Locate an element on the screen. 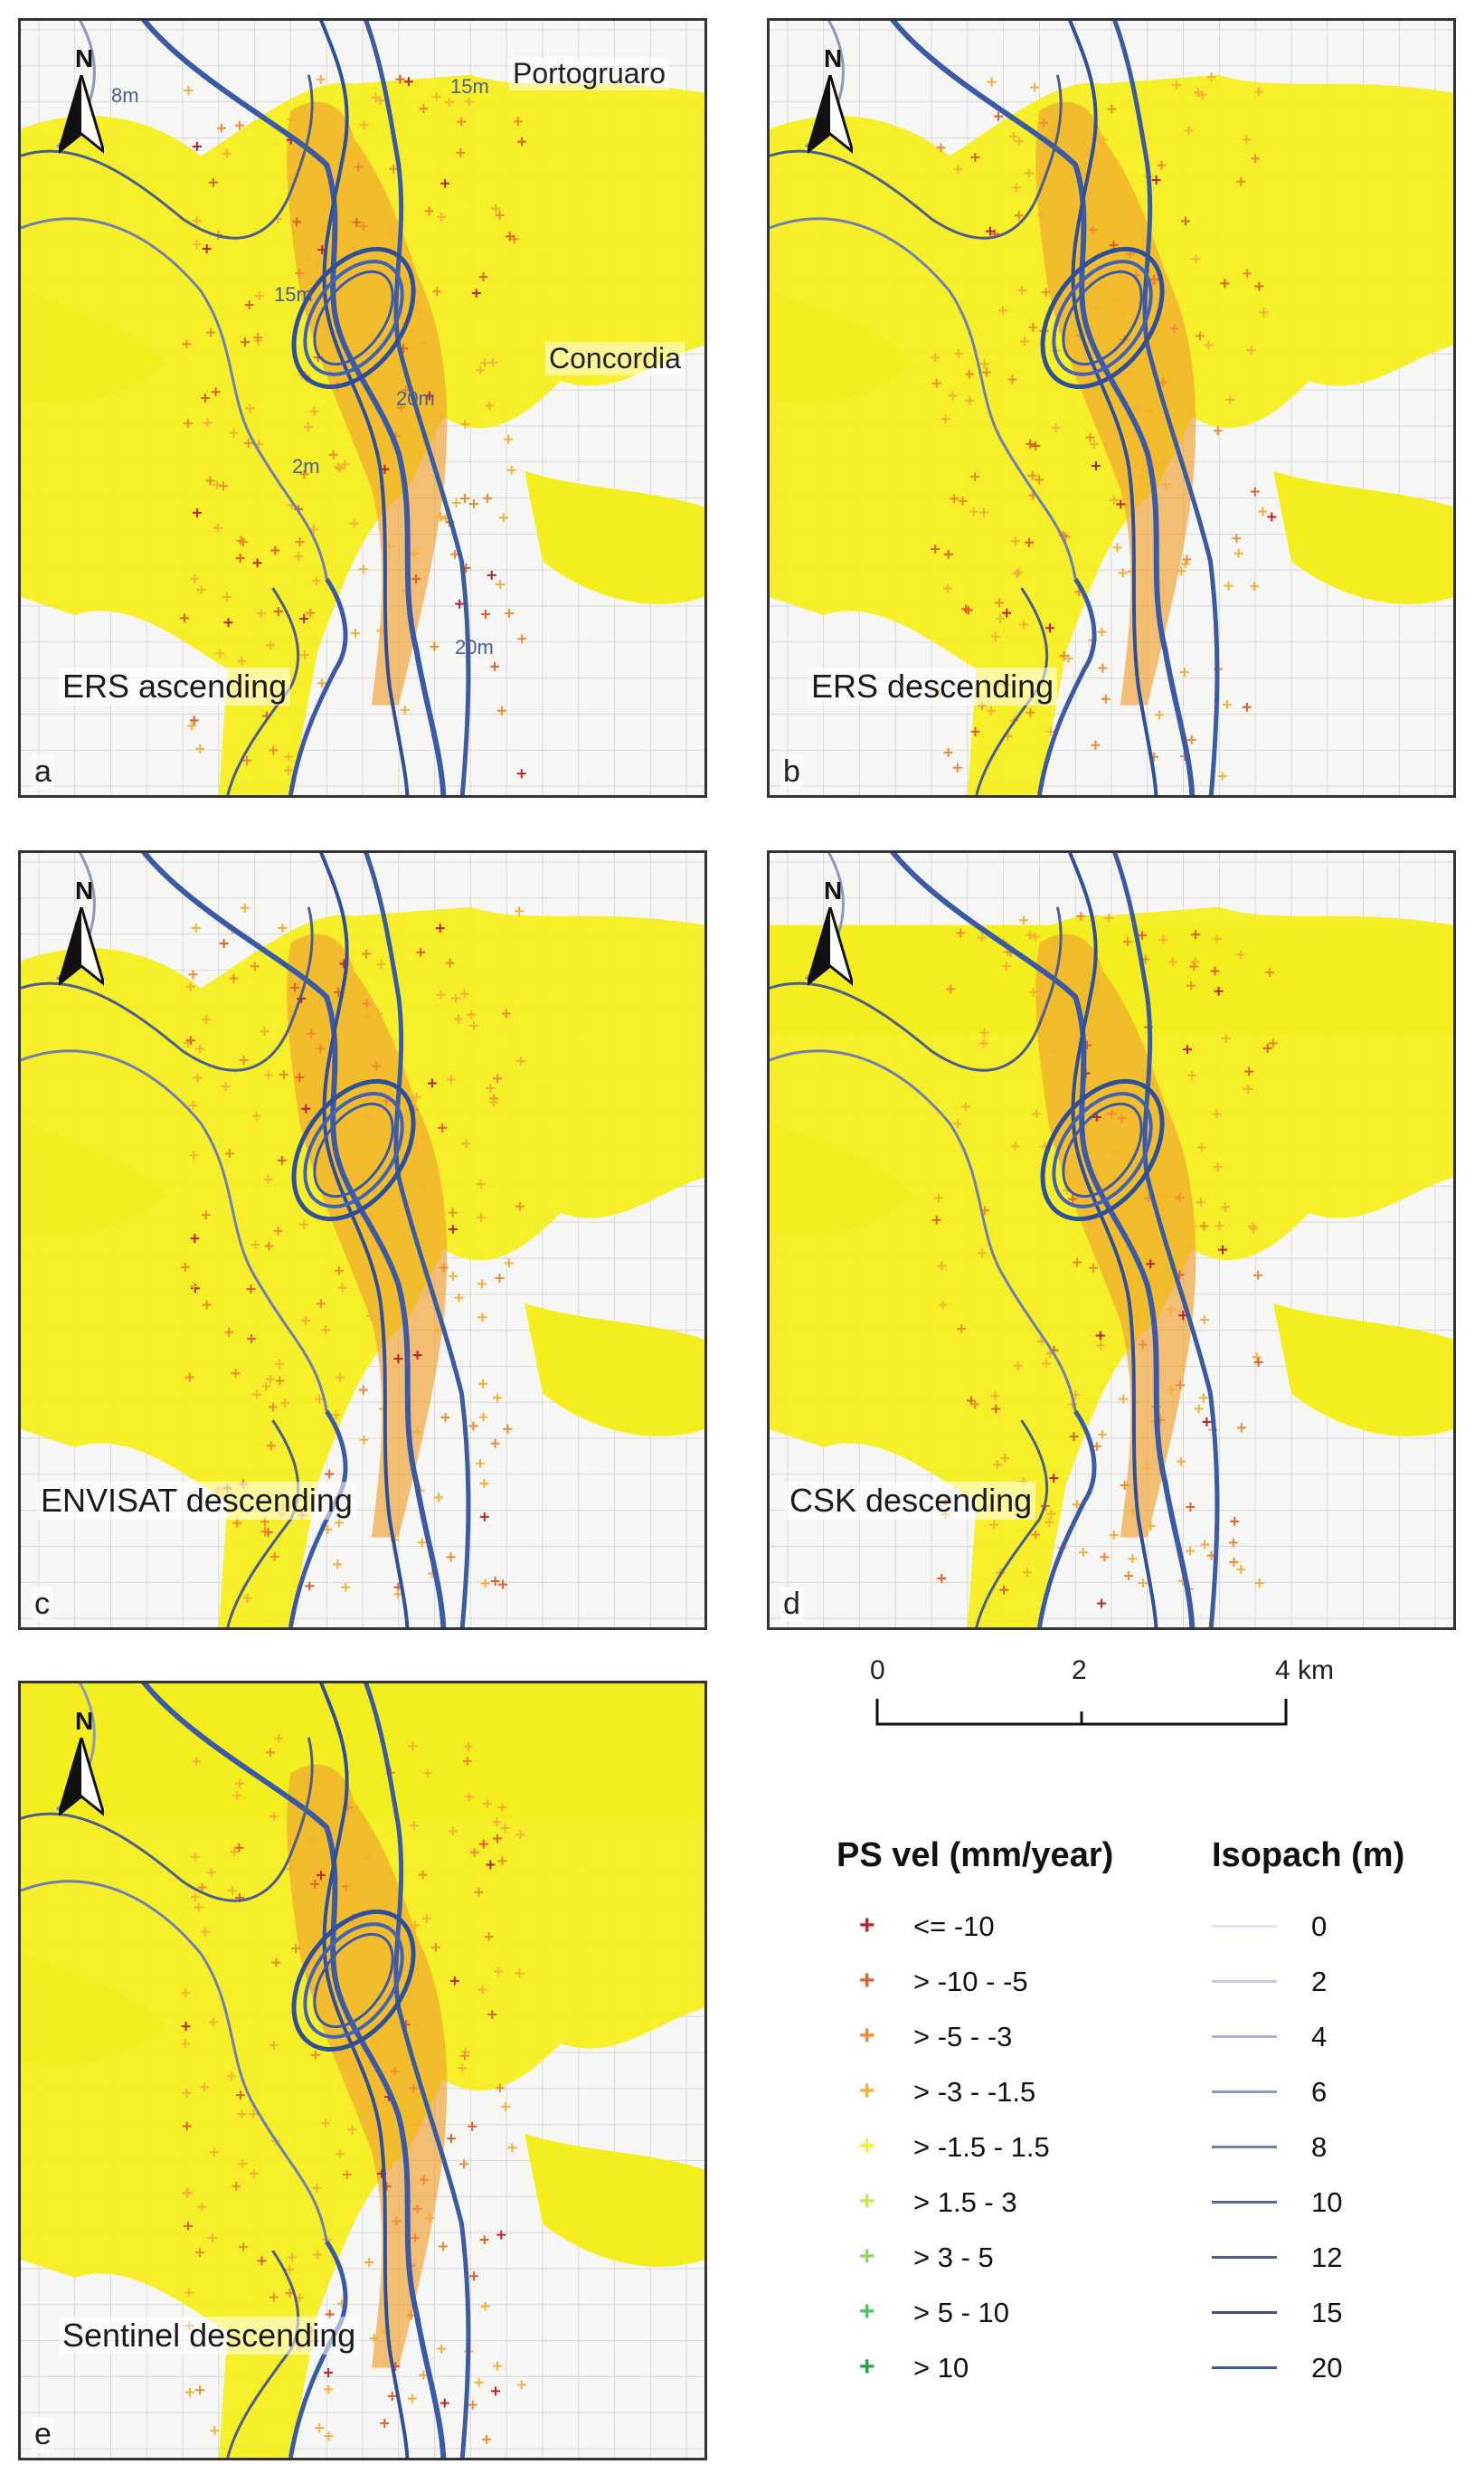  isopach-label: 2m is located at coordinates (306, 467).